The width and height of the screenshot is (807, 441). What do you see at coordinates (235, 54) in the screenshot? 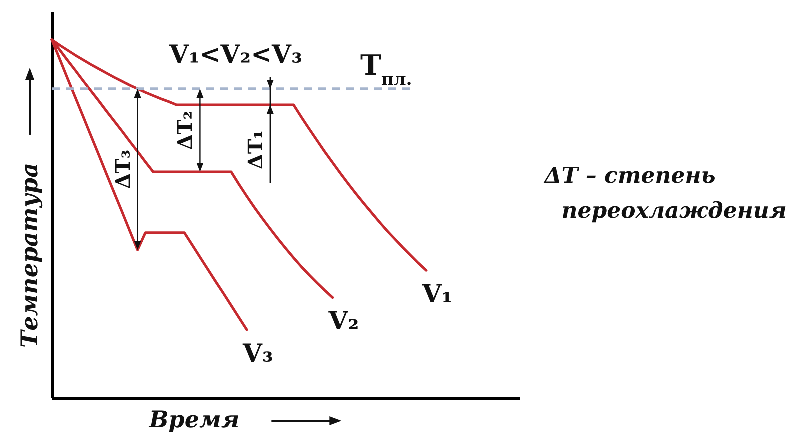
I see `annotation: V₁<V₂<V₃` at bounding box center [235, 54].